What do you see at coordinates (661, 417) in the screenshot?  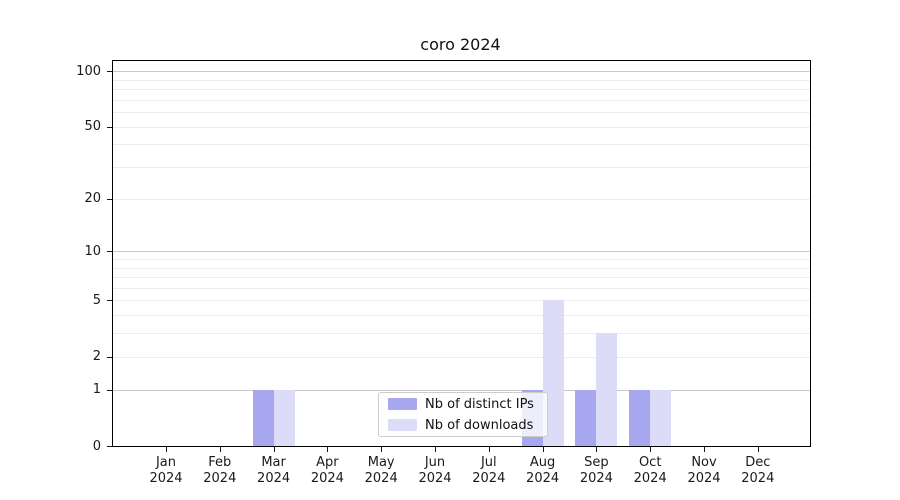 I see `bar-nb-of-downloads-oct` at bounding box center [661, 417].